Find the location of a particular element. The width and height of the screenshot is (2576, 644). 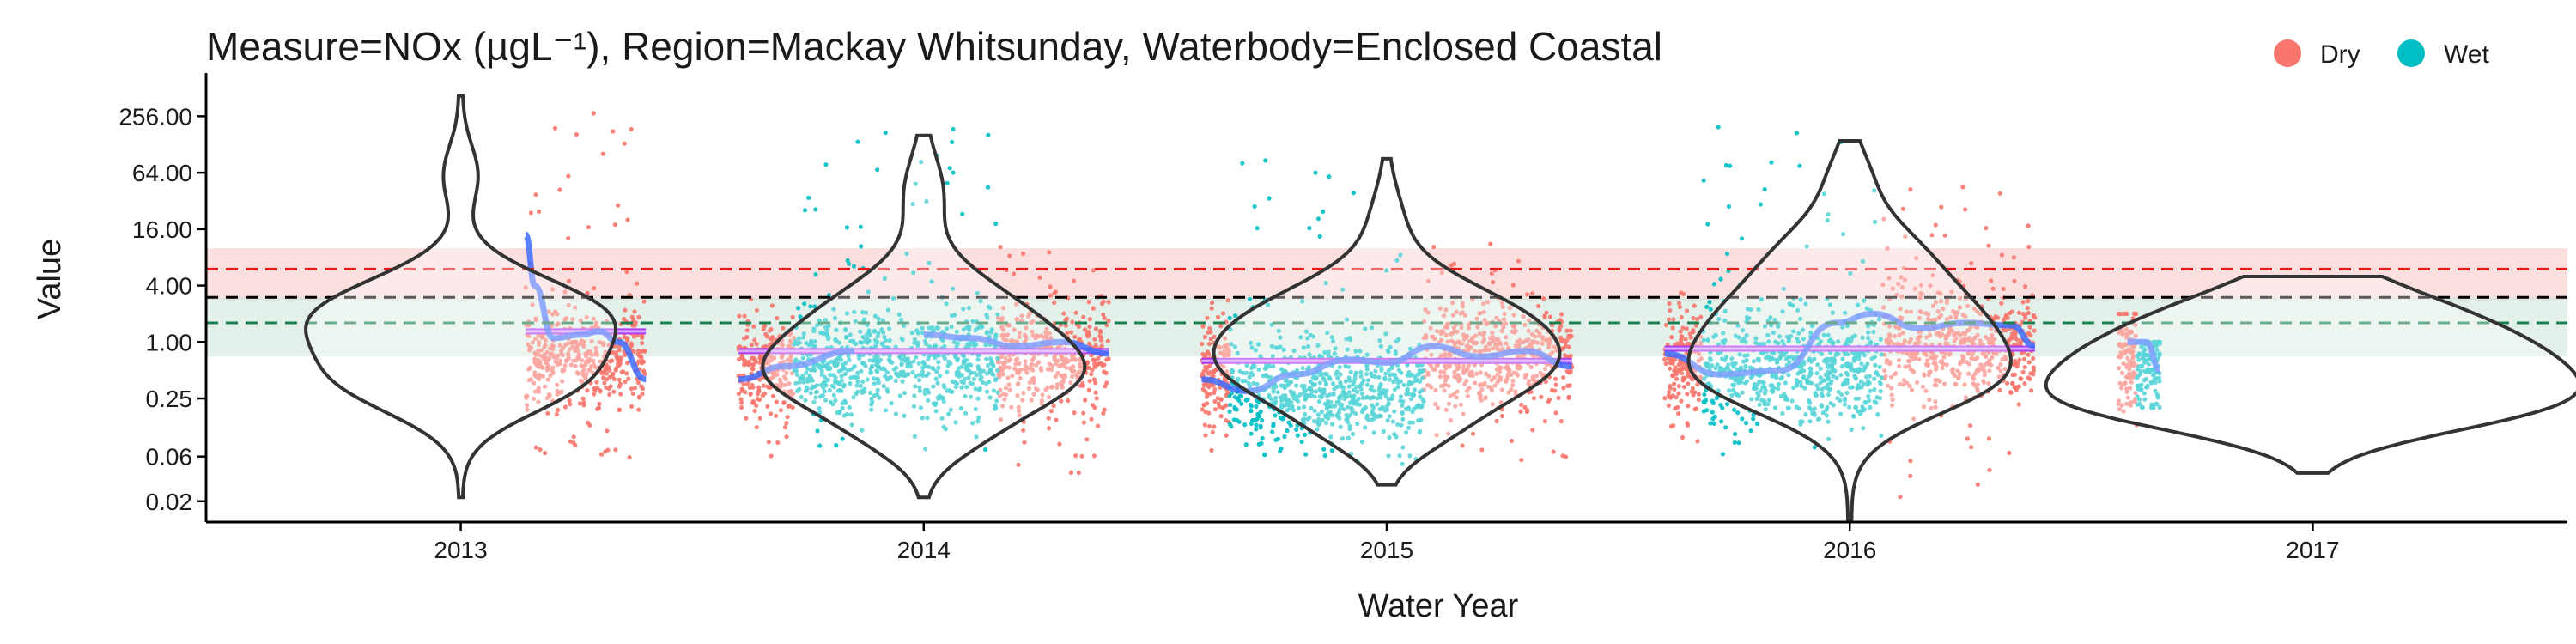

legend-wet-swatch is located at coordinates (2411, 53).